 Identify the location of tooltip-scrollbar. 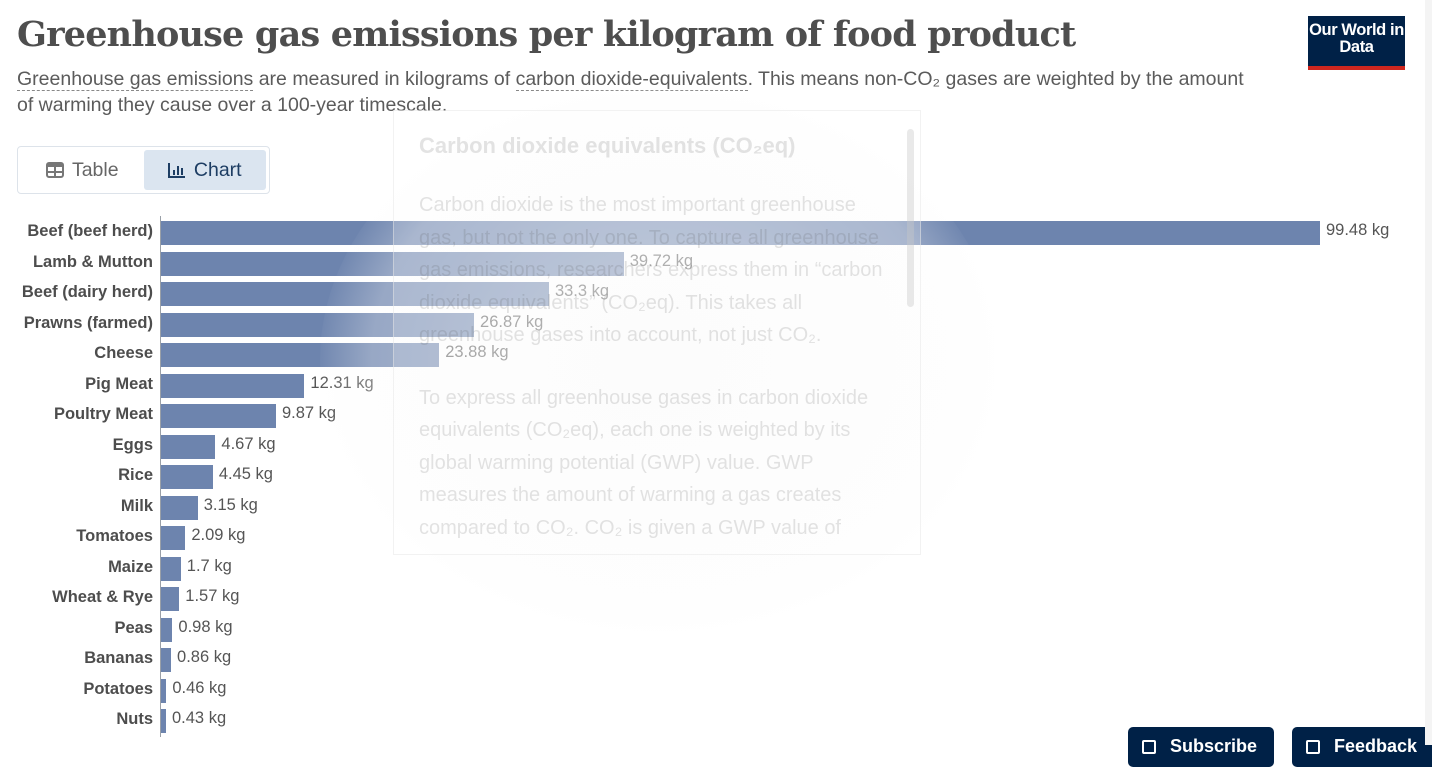
(910, 218).